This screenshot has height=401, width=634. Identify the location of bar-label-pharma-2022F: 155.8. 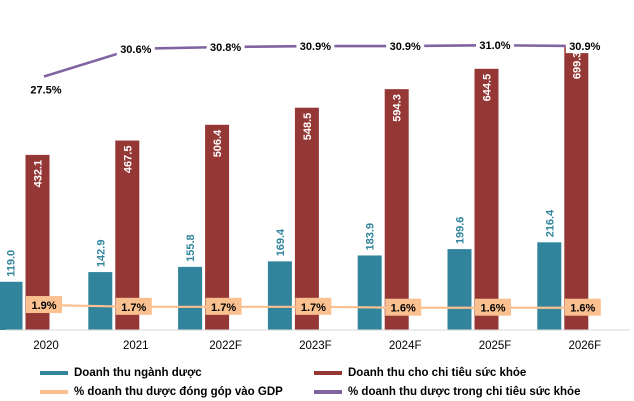
(191, 248).